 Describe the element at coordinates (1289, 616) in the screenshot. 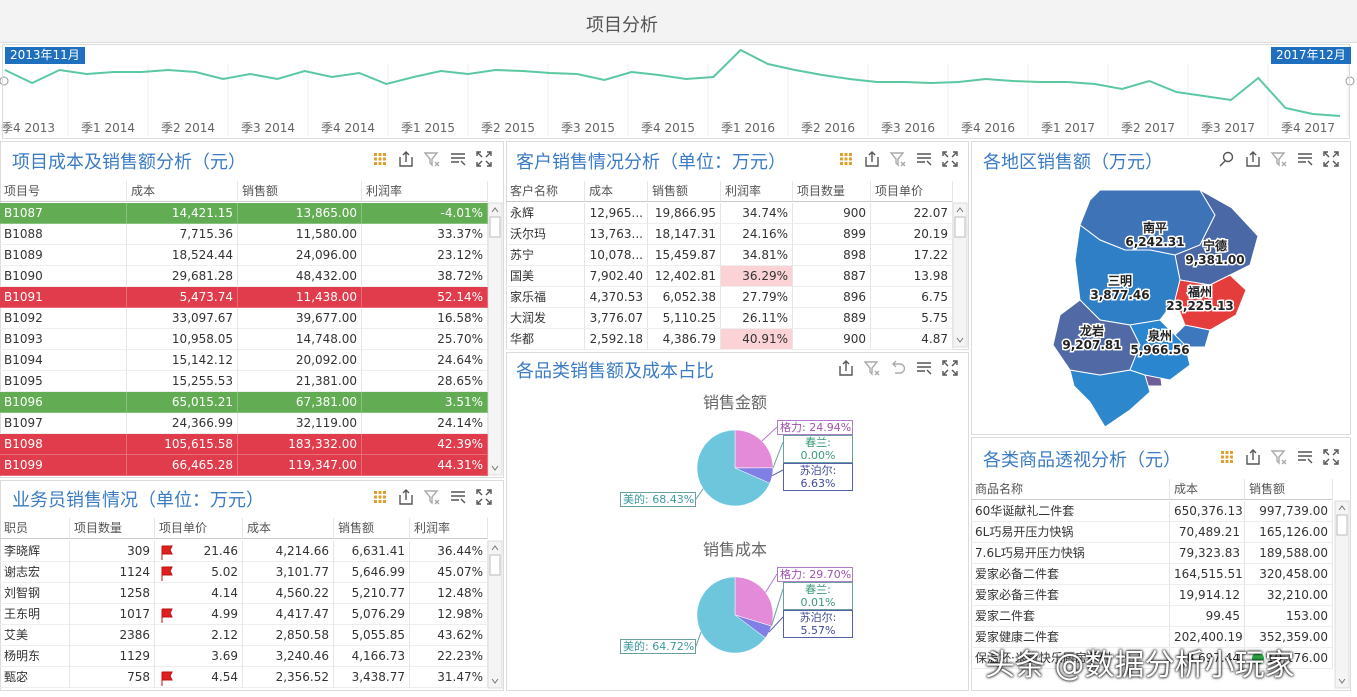

I see `table-cell: 153.00` at that location.